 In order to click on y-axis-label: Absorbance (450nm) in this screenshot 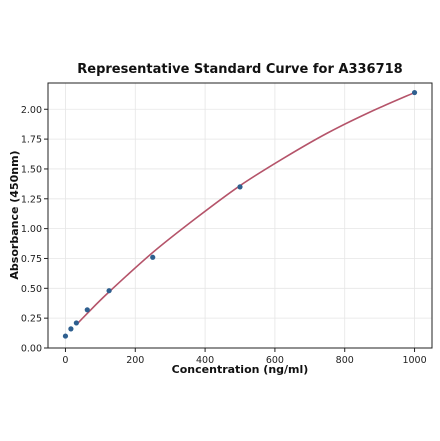, I will do `click(14, 214)`.